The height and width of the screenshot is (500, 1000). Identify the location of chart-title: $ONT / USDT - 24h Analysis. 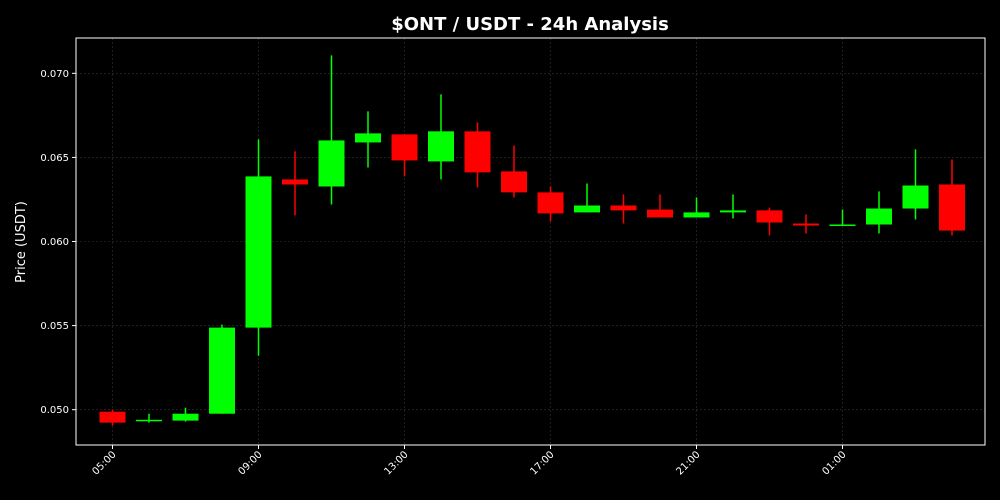
(530, 24).